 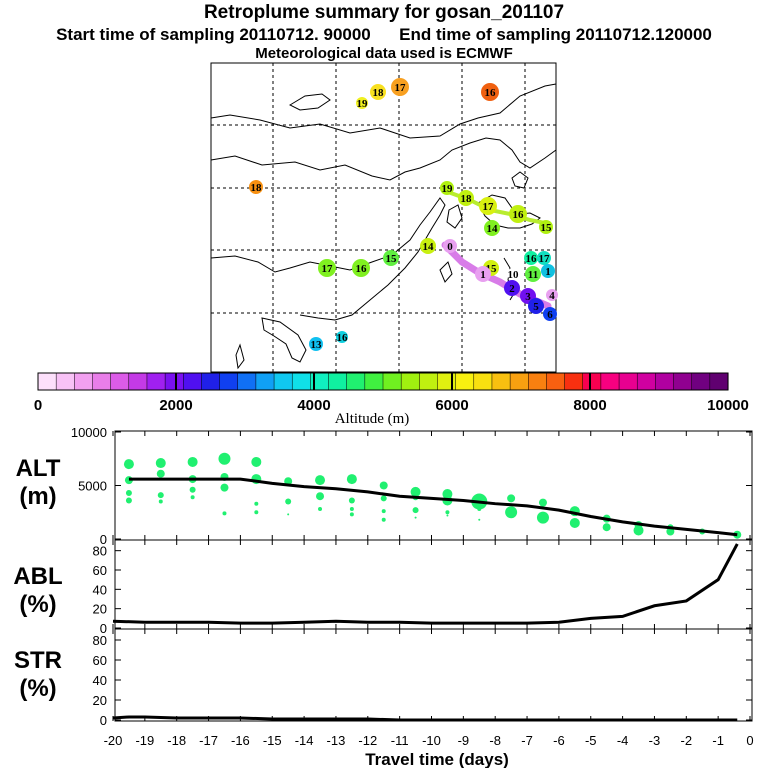 I want to click on x-tick-label: -5, so click(x=591, y=740).